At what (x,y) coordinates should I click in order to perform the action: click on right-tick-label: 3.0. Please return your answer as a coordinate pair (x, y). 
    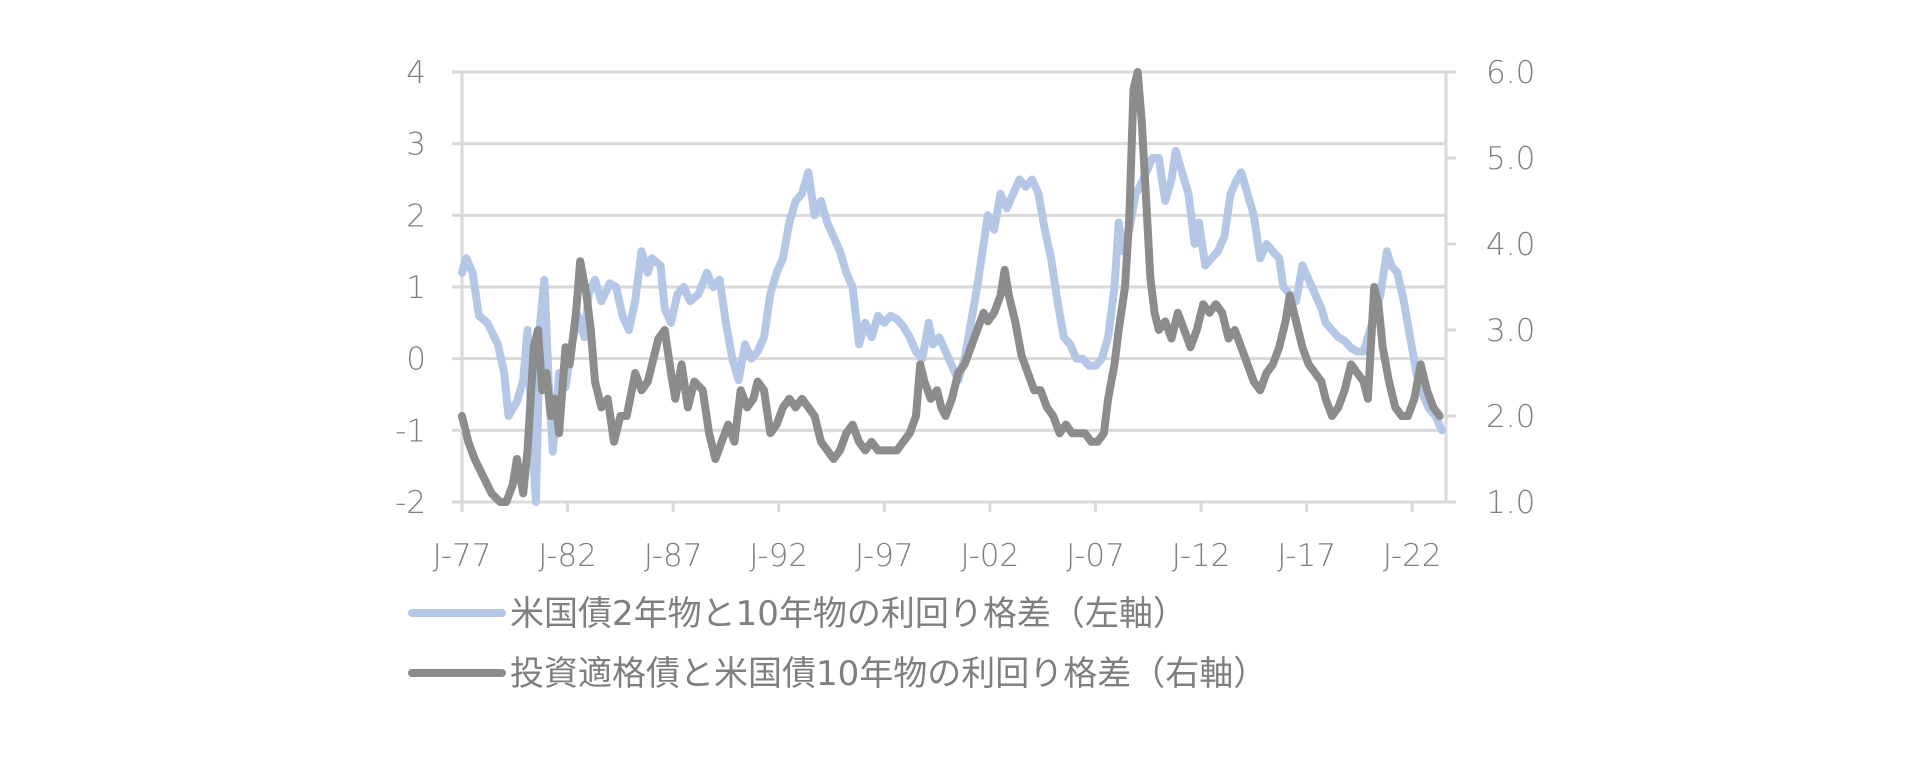
    Looking at the image, I should click on (1510, 331).